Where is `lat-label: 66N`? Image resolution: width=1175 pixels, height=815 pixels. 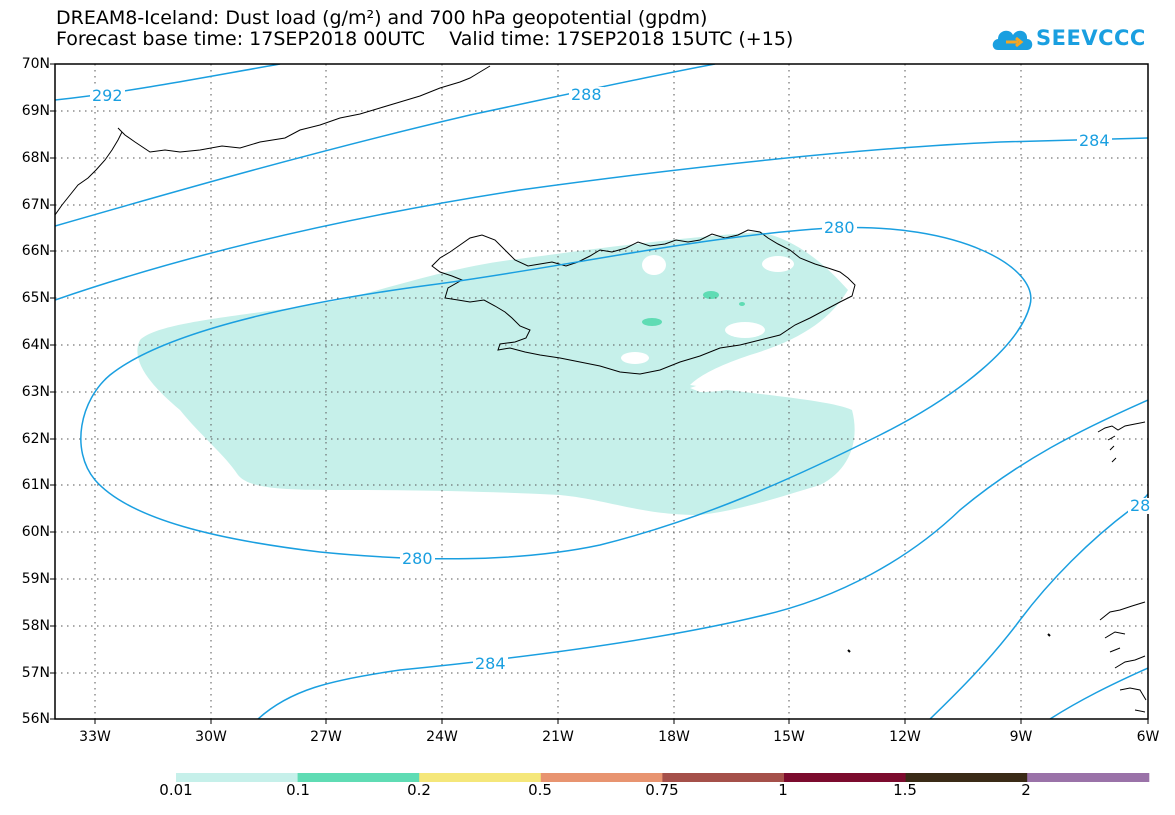
lat-label: 66N is located at coordinates (35, 251).